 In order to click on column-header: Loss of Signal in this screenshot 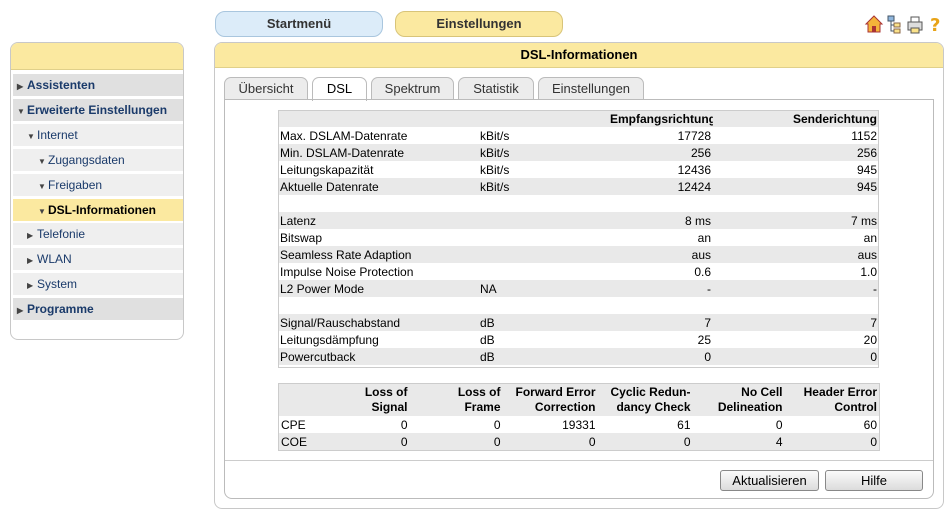, I will do `click(362, 399)`.